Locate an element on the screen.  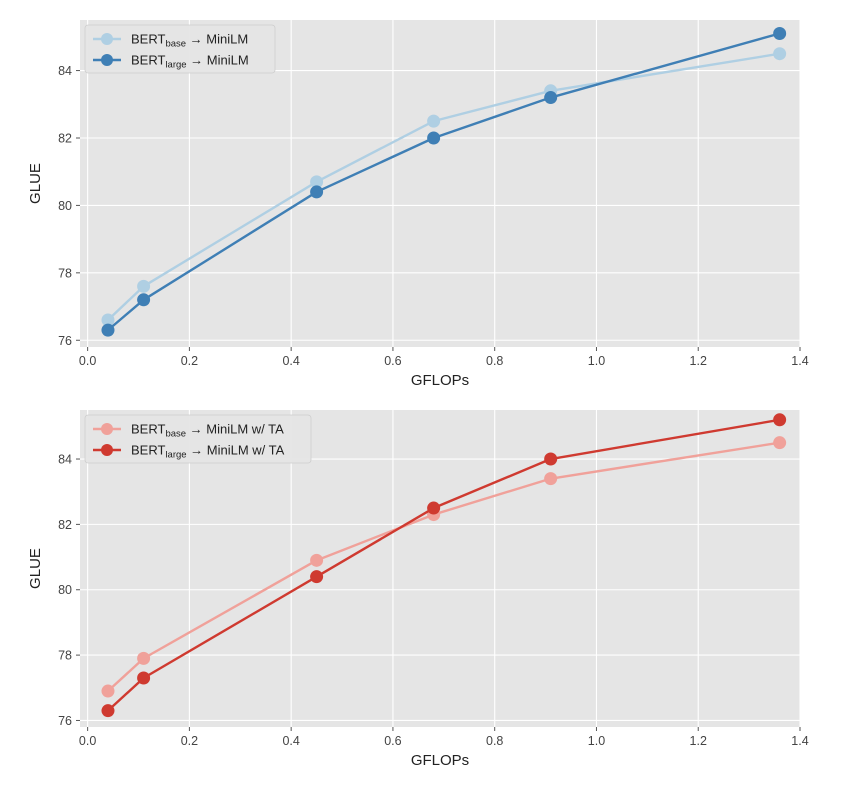
legend-entry: BERTlarge → MiniLM is located at coordinates (190, 62).